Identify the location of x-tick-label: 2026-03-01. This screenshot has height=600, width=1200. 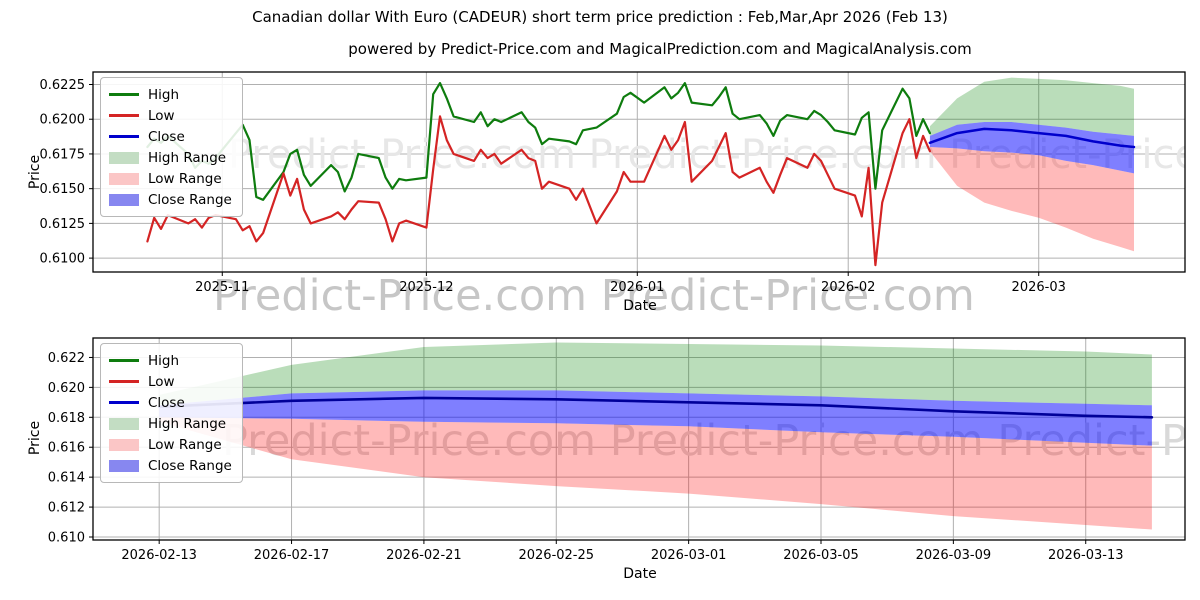
(689, 555).